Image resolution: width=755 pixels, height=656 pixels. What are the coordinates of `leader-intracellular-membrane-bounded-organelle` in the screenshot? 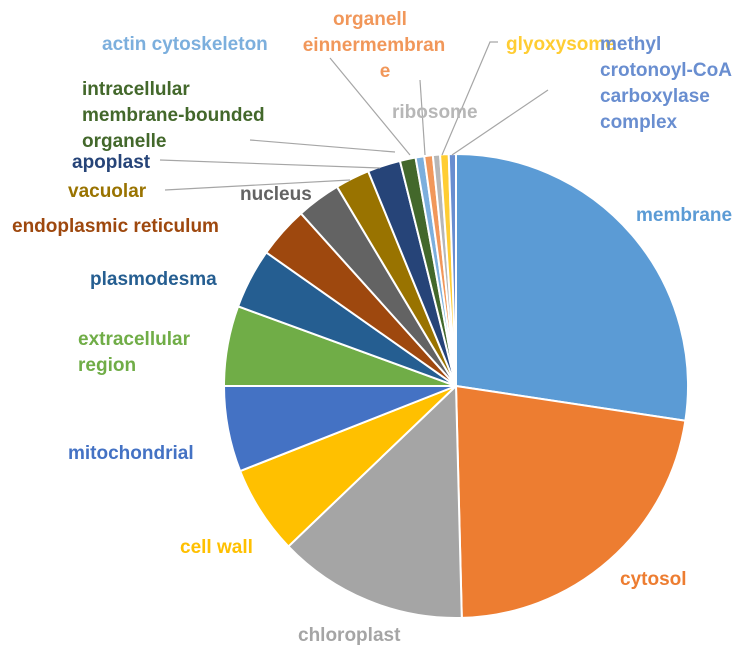 It's located at (322, 146).